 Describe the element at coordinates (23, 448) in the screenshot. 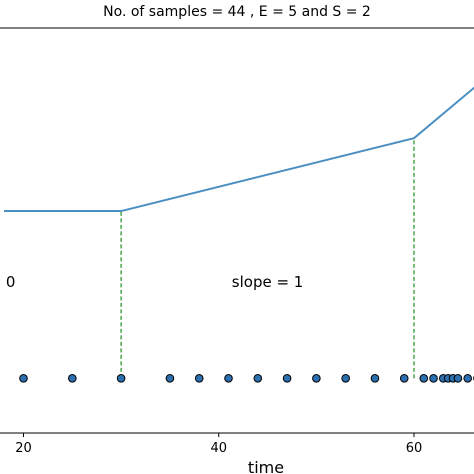

I see `x-tick-label-20: 20` at that location.